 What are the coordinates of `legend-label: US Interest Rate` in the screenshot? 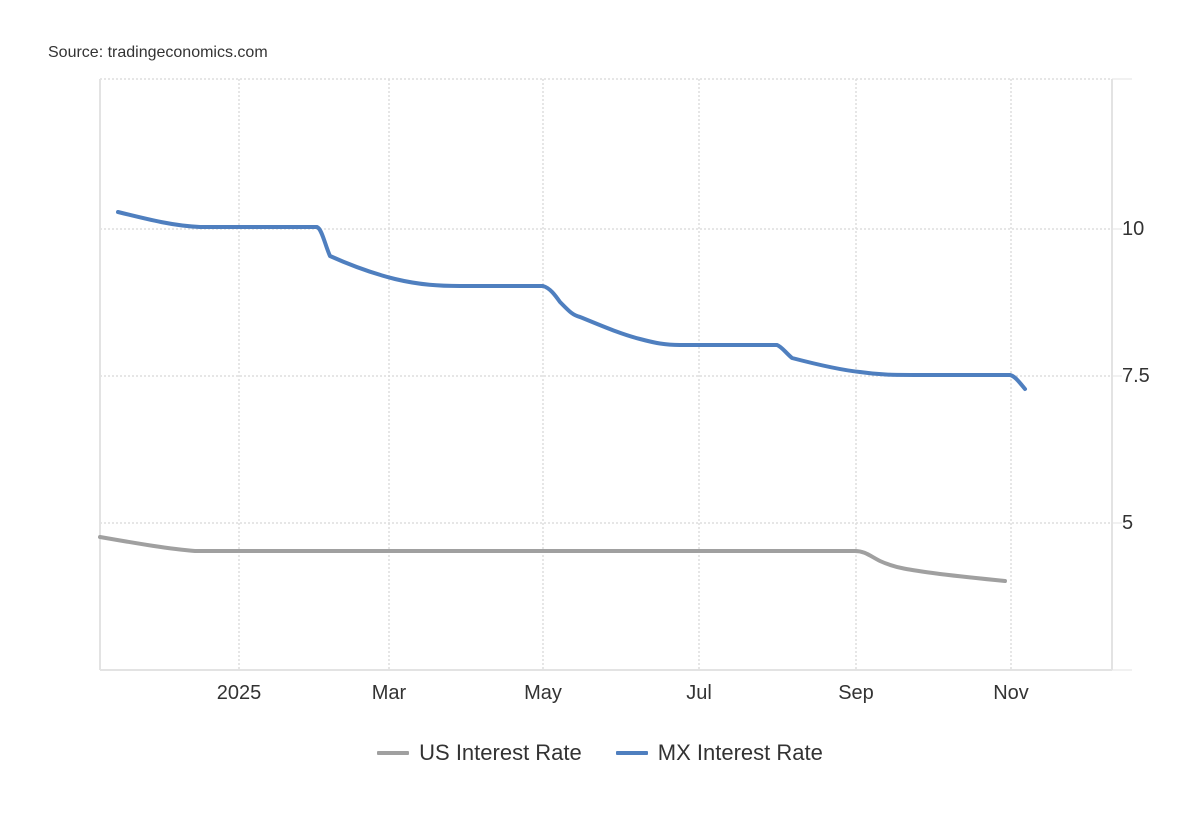 It's located at (500, 752).